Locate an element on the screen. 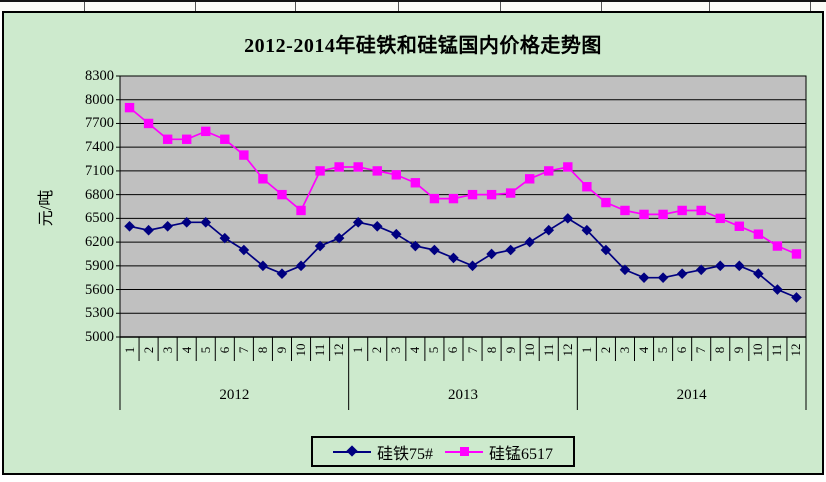  spreadsheet-row-strip is located at coordinates (413, 6).